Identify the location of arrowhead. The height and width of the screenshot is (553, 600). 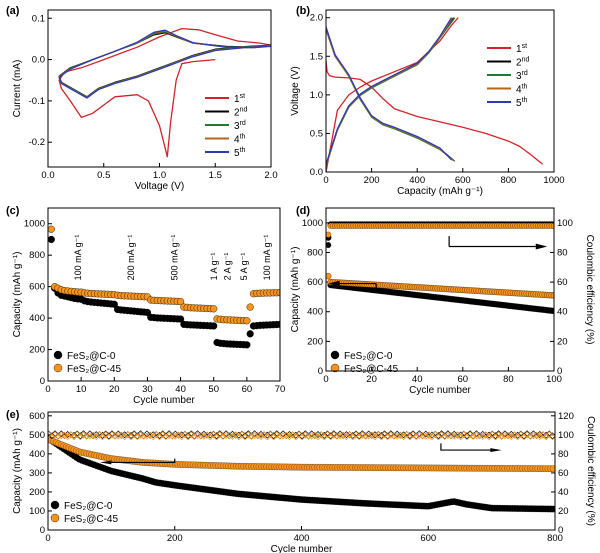
(334, 283).